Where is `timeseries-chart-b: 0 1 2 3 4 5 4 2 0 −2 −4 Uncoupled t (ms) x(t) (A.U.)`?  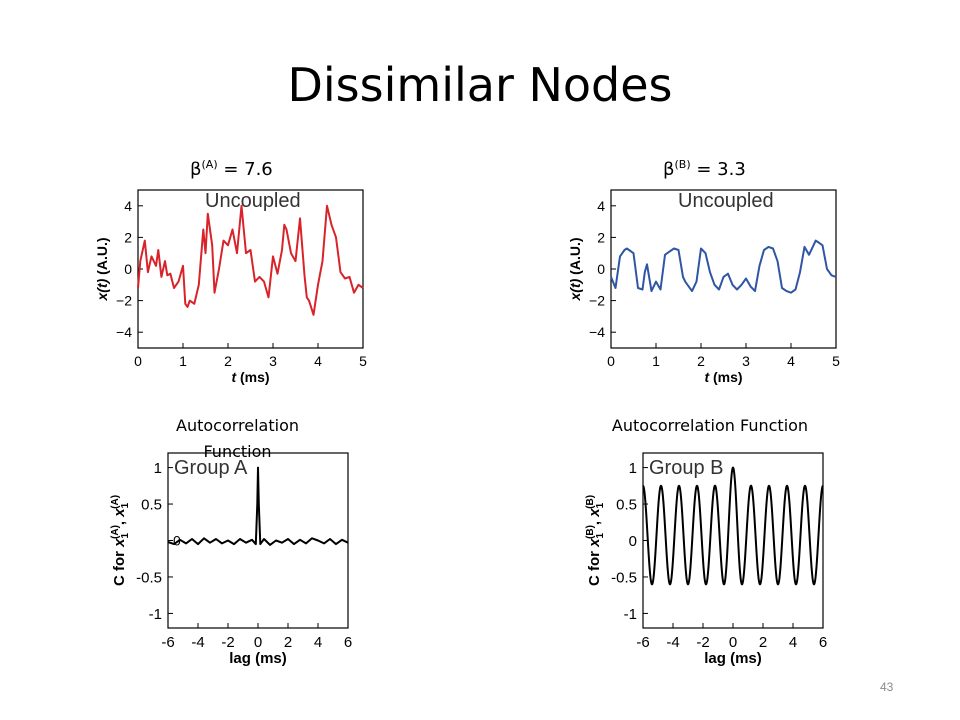
timeseries-chart-b: 0 1 2 3 4 5 4 2 0 −2 −4 Uncoupled t (ms) x(t) (A.U.) is located at coordinates (703, 287).